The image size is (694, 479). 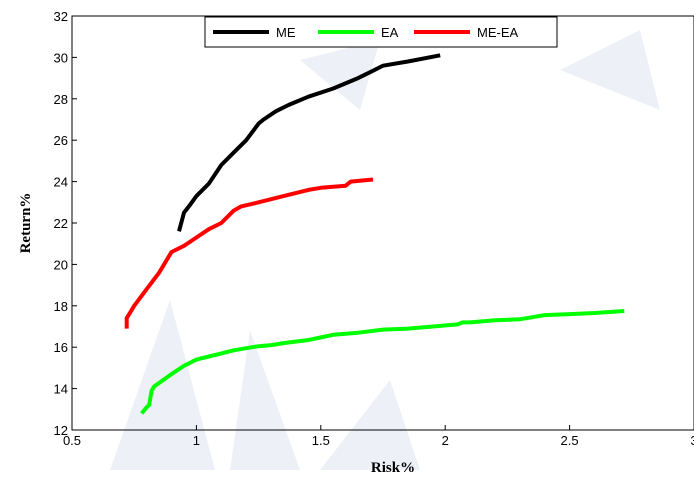 What do you see at coordinates (72, 440) in the screenshot?
I see `x-tick-label: 0.5` at bounding box center [72, 440].